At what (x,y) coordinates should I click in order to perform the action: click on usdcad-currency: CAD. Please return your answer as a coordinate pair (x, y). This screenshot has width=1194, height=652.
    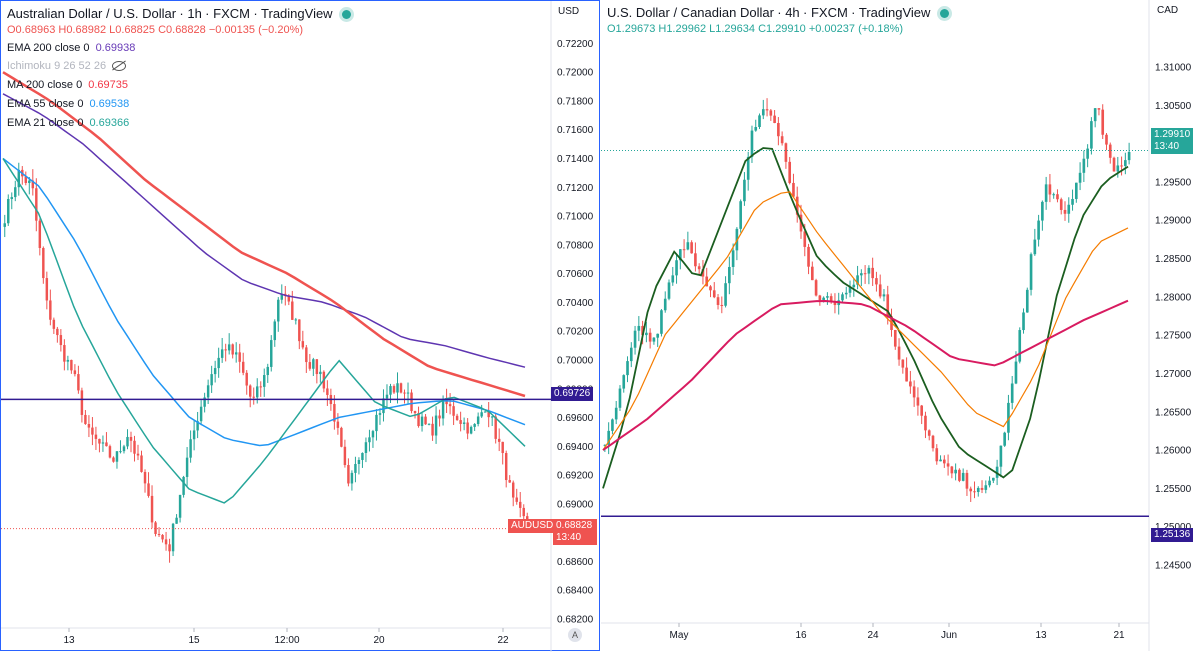
    Looking at the image, I should click on (1168, 10).